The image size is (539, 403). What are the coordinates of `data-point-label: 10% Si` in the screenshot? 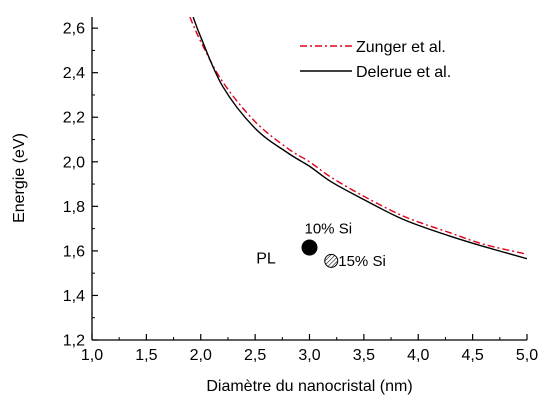 It's located at (329, 229).